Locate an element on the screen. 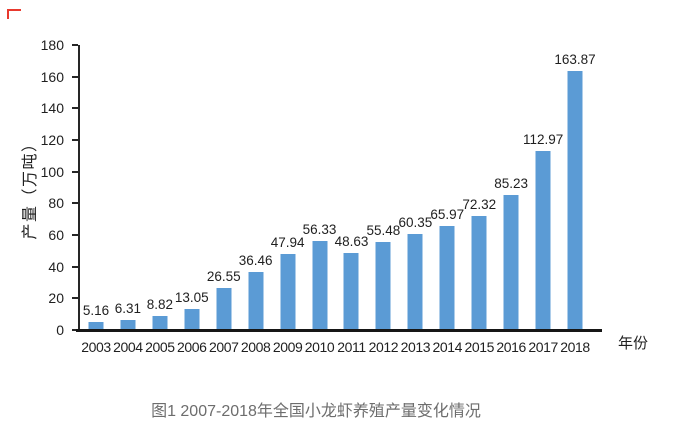 This screenshot has width=675, height=443. bar-slot: 60.35 2013 is located at coordinates (415, 200).